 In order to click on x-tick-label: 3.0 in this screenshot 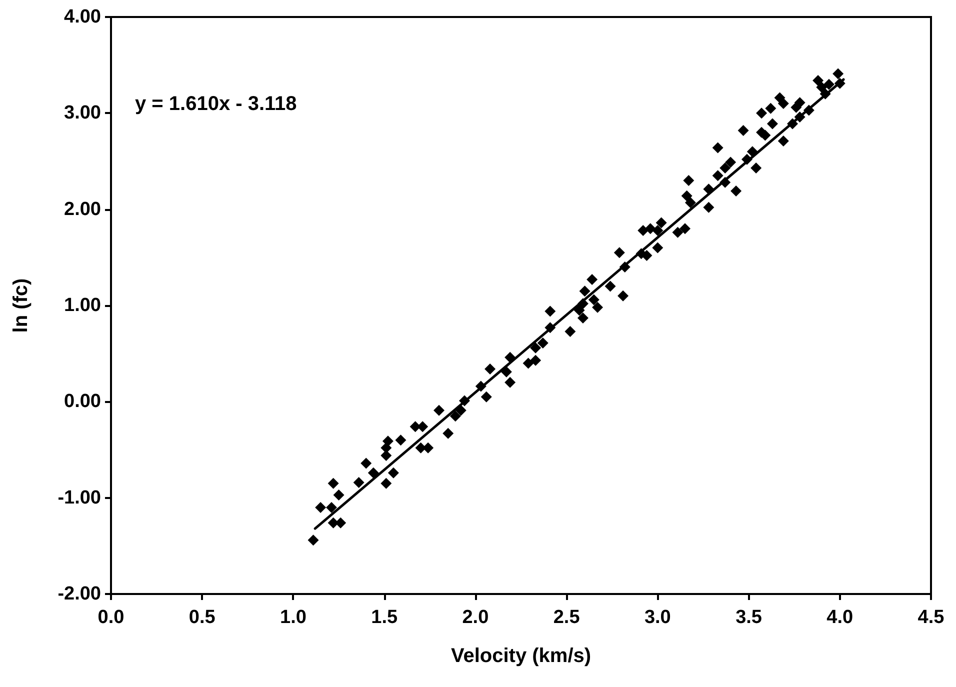, I will do `click(657, 617)`.